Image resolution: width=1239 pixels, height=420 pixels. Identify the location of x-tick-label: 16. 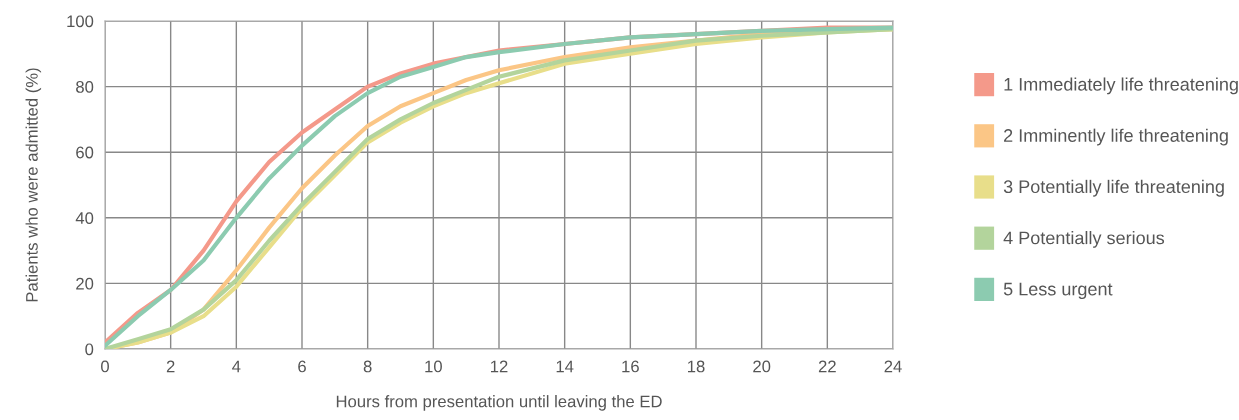
(630, 366).